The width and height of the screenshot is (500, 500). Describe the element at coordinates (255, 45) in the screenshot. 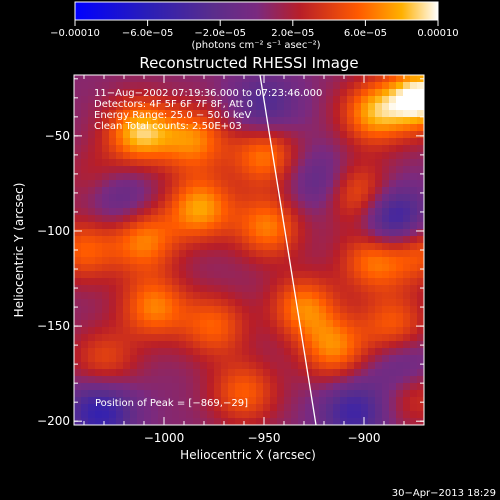

I see `colorbar-unit-label: (photons cm⁻² s⁻¹ asec⁻²)` at that location.